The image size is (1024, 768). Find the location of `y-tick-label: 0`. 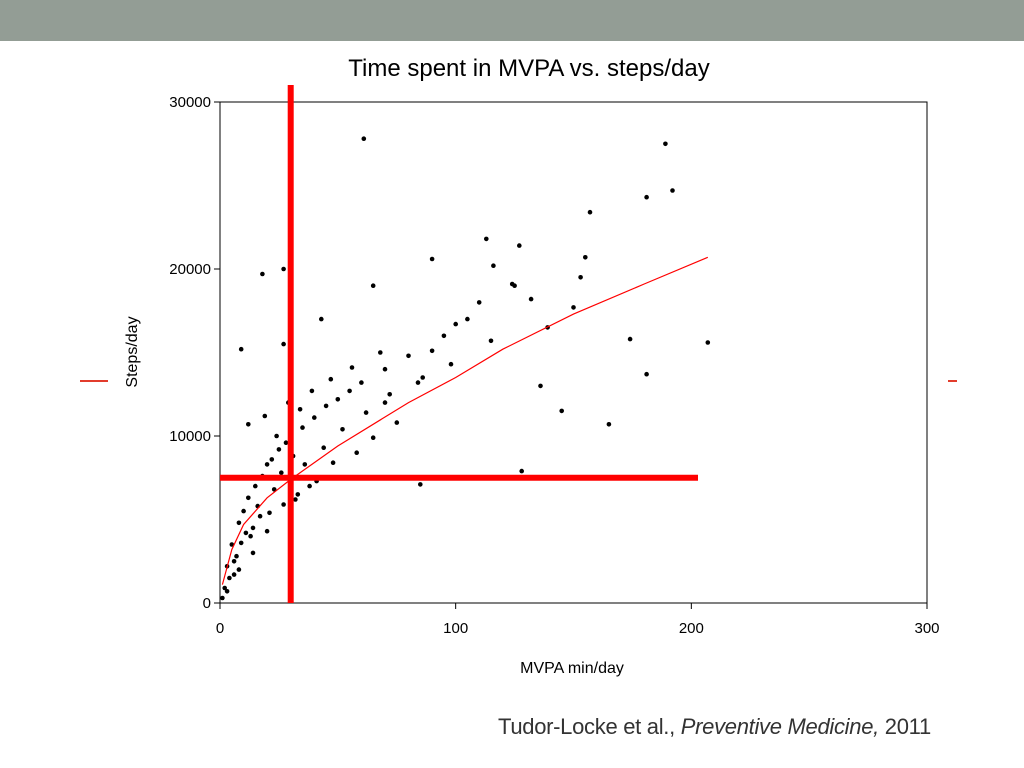

y-tick-label: 0 is located at coordinates (207, 603).